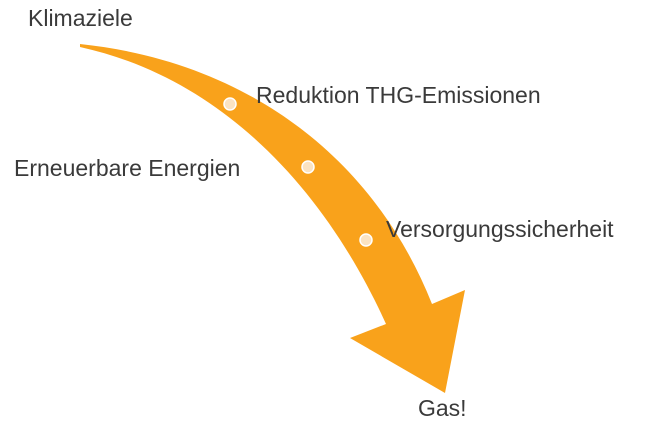  What do you see at coordinates (80, 18) in the screenshot?
I see `start-label: Klimaziele` at bounding box center [80, 18].